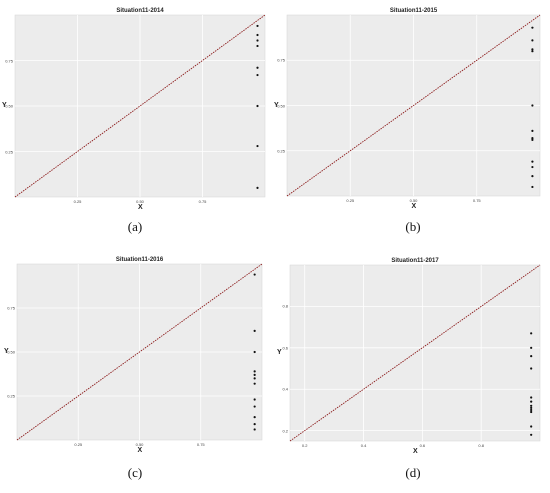 This screenshot has width=550, height=493. Describe the element at coordinates (135, 226) in the screenshot. I see `subfigure-caption: (a)` at that location.